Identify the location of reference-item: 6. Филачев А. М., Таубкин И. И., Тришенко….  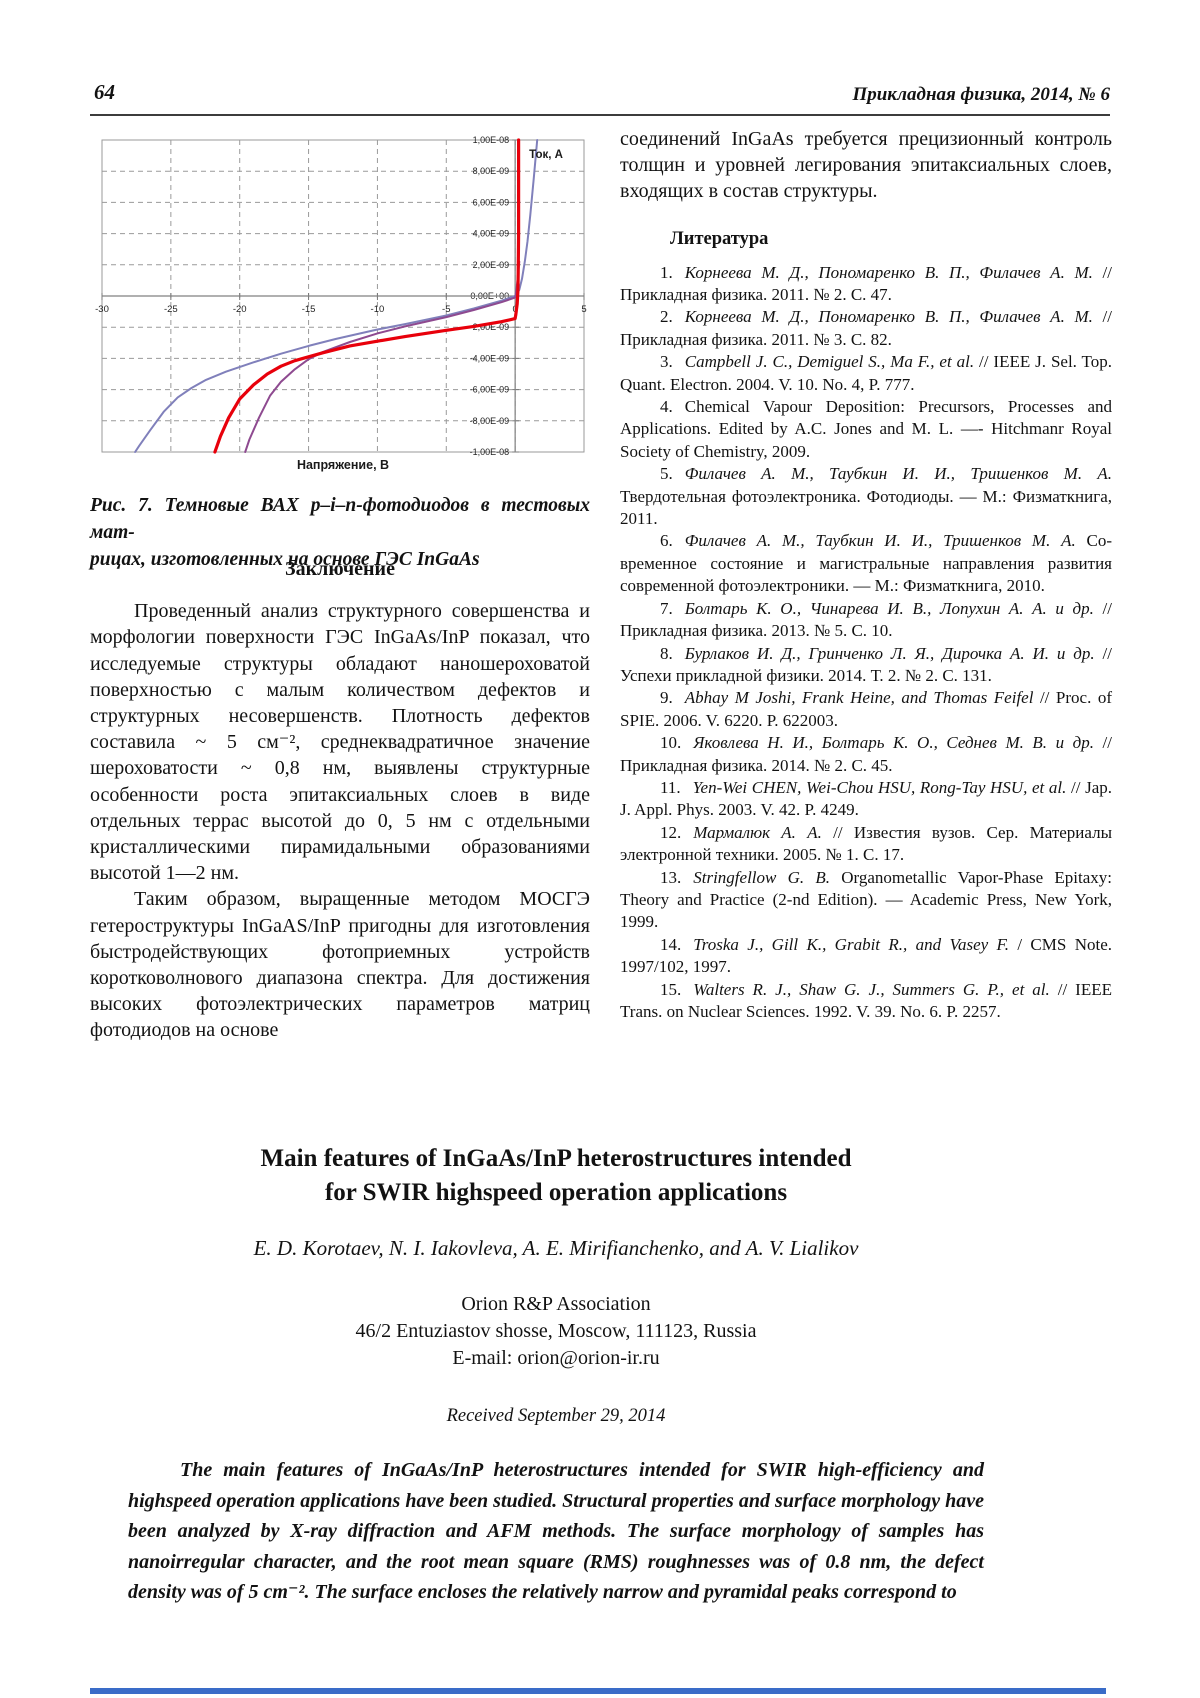
(866, 563).